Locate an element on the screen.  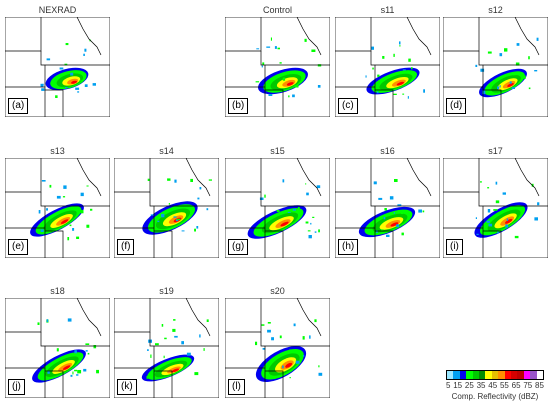
colorbar-tick: 25 is located at coordinates (469, 385).